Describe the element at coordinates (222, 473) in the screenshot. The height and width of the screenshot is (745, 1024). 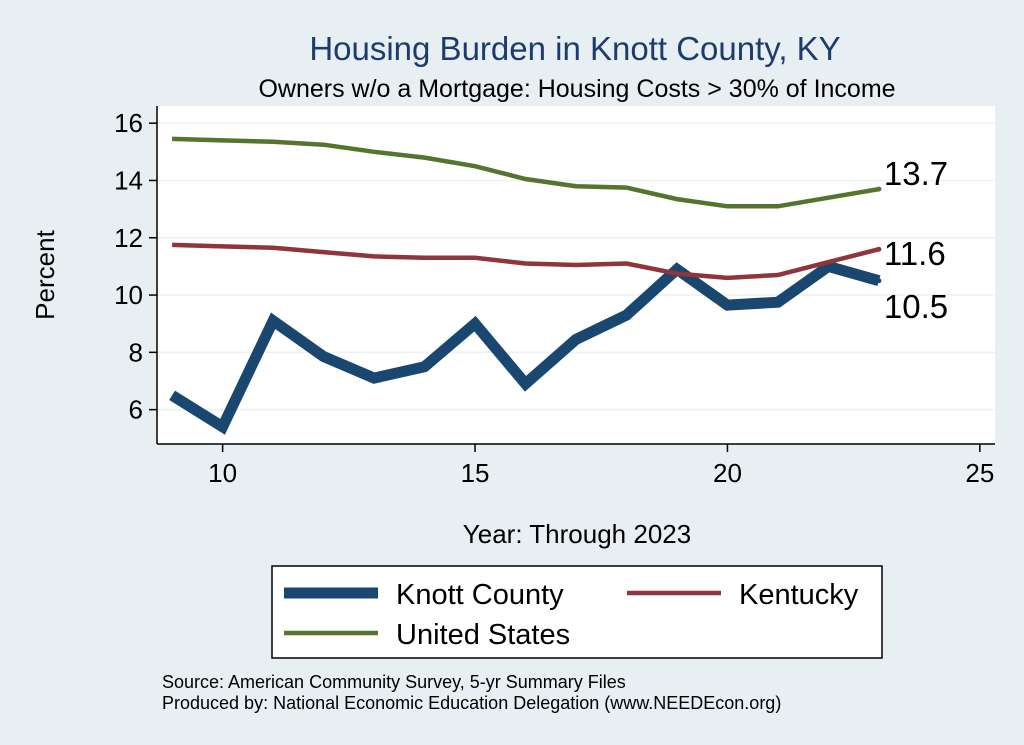
I see `x-tick-label-10: 10` at that location.